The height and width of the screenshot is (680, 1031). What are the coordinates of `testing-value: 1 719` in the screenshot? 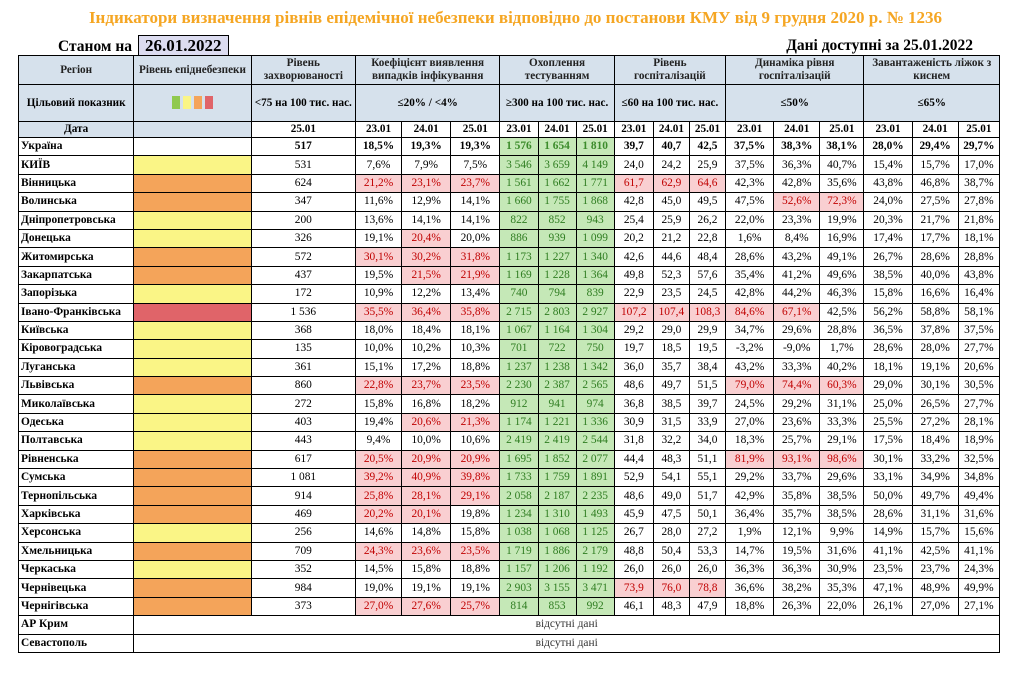 It's located at (519, 551).